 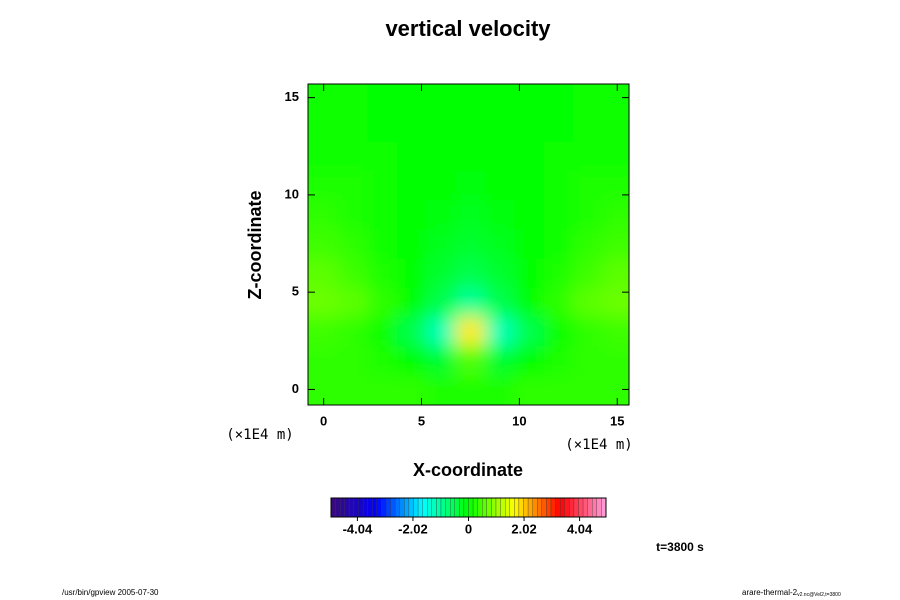 I want to click on colorbar-tick-label: 0, so click(x=468, y=528).